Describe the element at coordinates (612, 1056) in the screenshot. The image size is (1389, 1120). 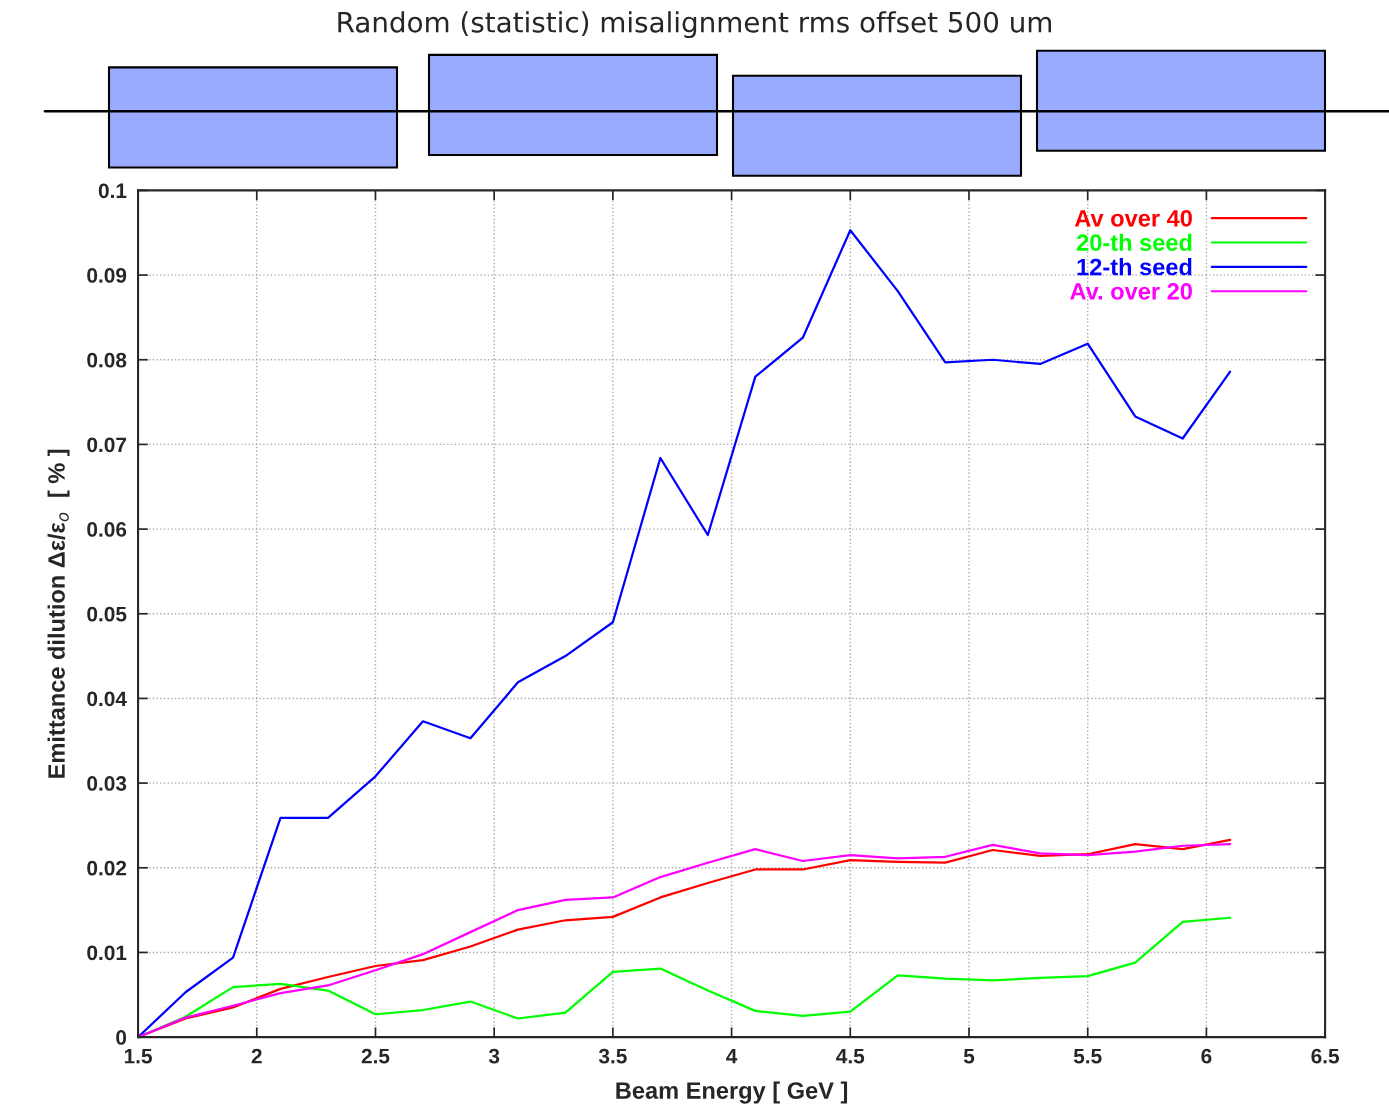
I see `x-tick-label: 3.5` at that location.